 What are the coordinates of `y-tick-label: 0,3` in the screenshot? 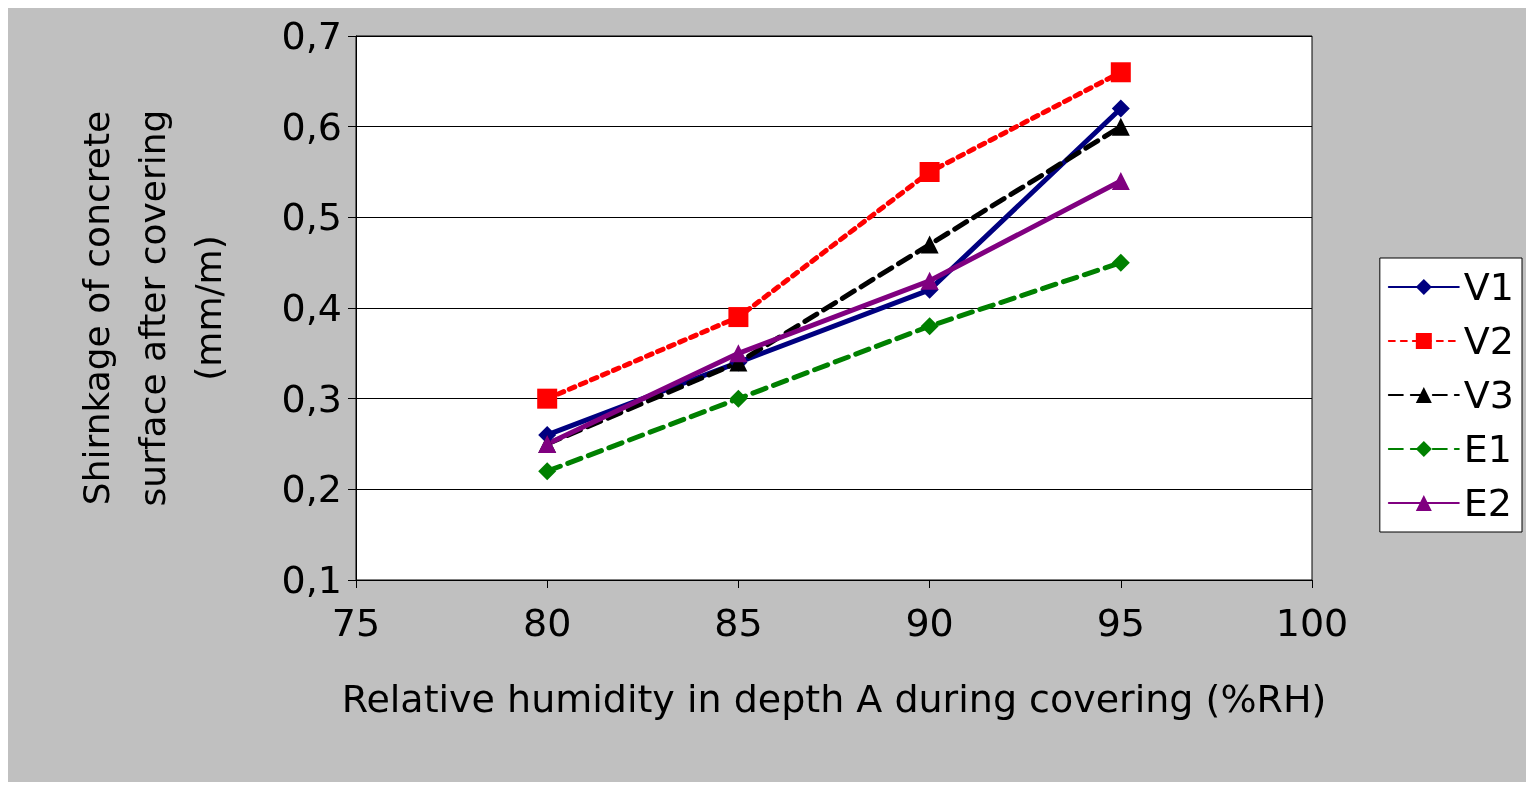 It's located at (311, 398).